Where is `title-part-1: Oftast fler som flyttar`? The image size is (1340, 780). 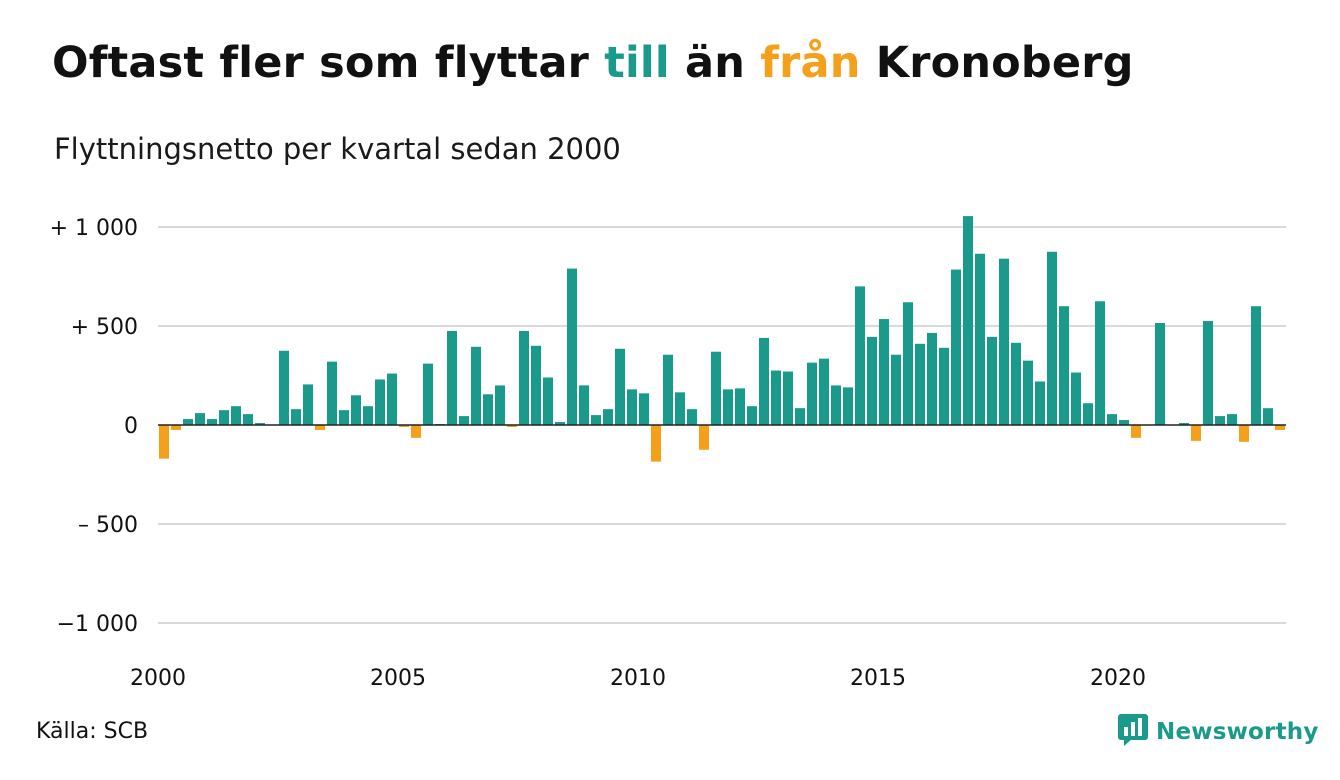
title-part-1: Oftast fler som flyttar is located at coordinates (328, 63).